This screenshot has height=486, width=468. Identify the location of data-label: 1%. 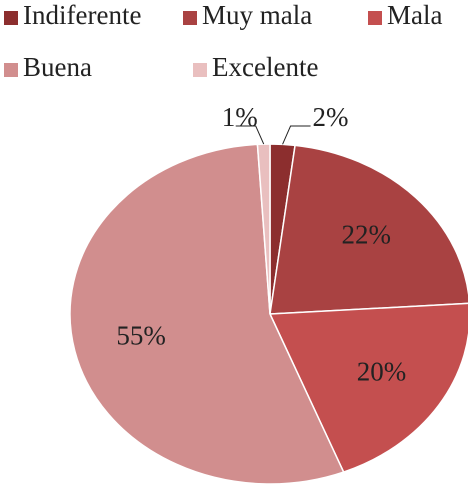
(240, 117).